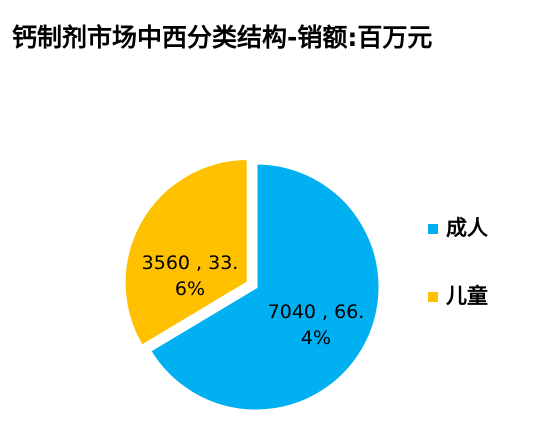 This screenshot has width=537, height=434. I want to click on pie-slice, so click(186, 253).